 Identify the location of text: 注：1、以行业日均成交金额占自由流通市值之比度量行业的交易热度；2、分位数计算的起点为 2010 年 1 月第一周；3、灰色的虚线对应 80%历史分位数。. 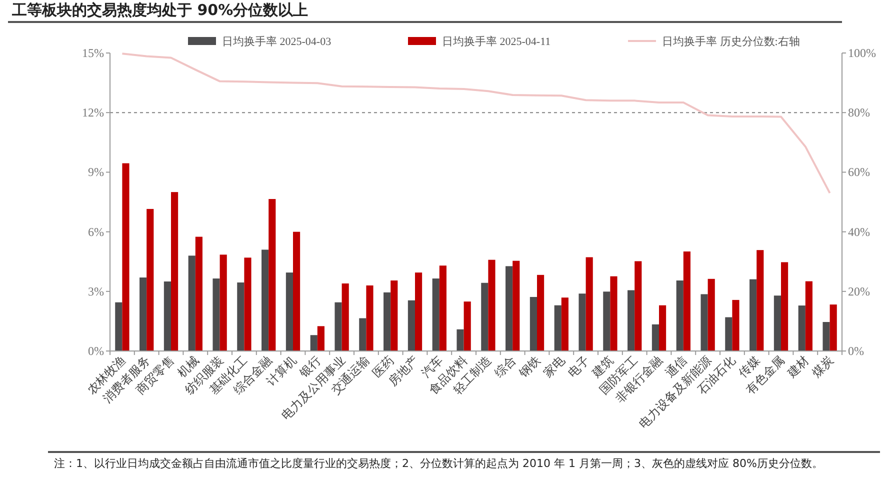
(439, 464).